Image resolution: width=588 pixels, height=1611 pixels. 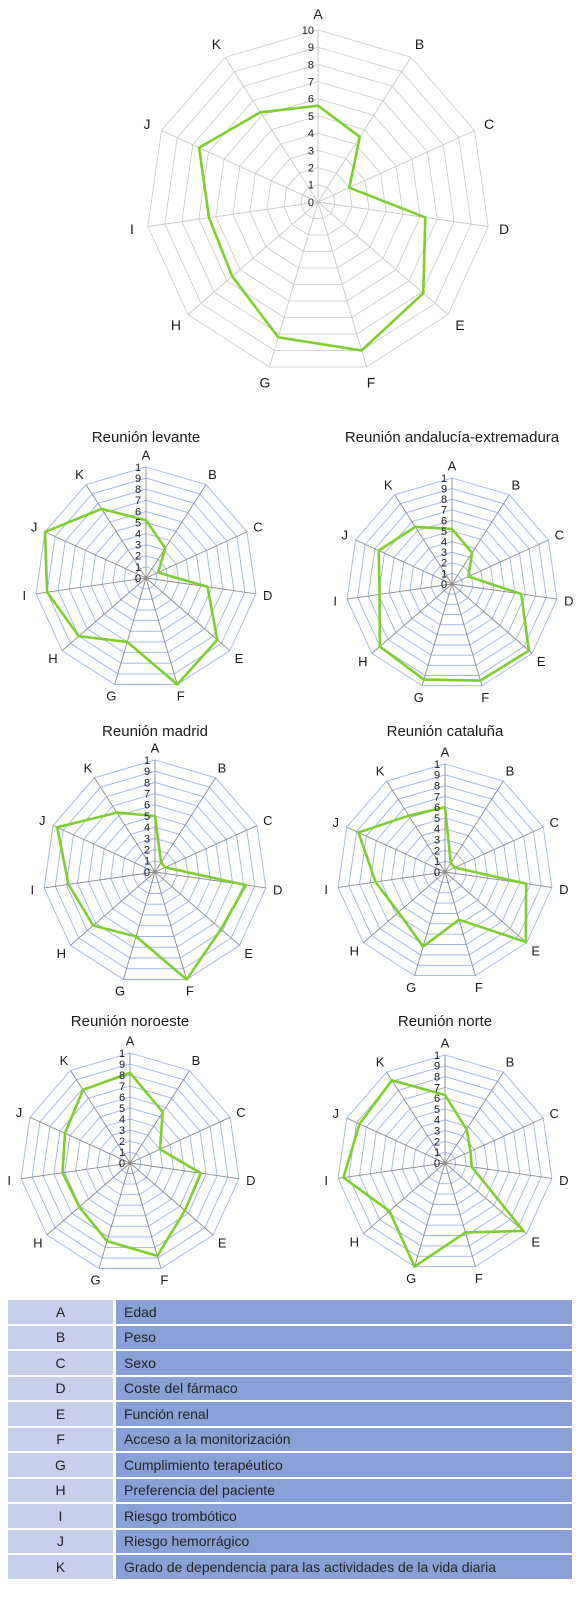 What do you see at coordinates (290, 1312) in the screenshot?
I see `legend-row: A Edad` at bounding box center [290, 1312].